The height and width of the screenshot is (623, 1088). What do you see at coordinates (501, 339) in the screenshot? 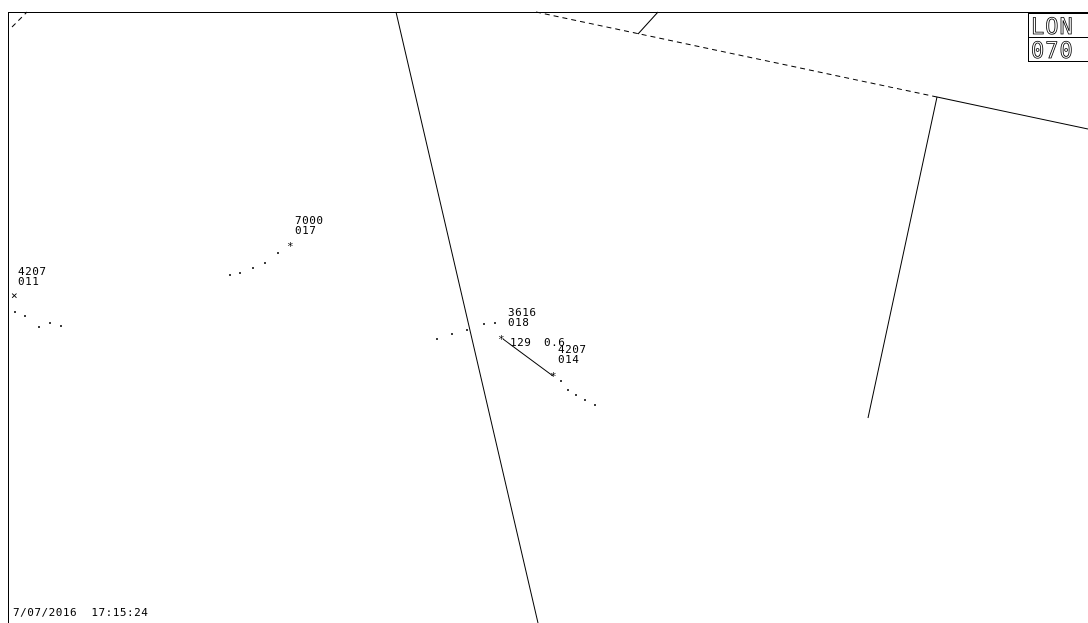
I see `track-c-position-symbol: *` at bounding box center [501, 339].